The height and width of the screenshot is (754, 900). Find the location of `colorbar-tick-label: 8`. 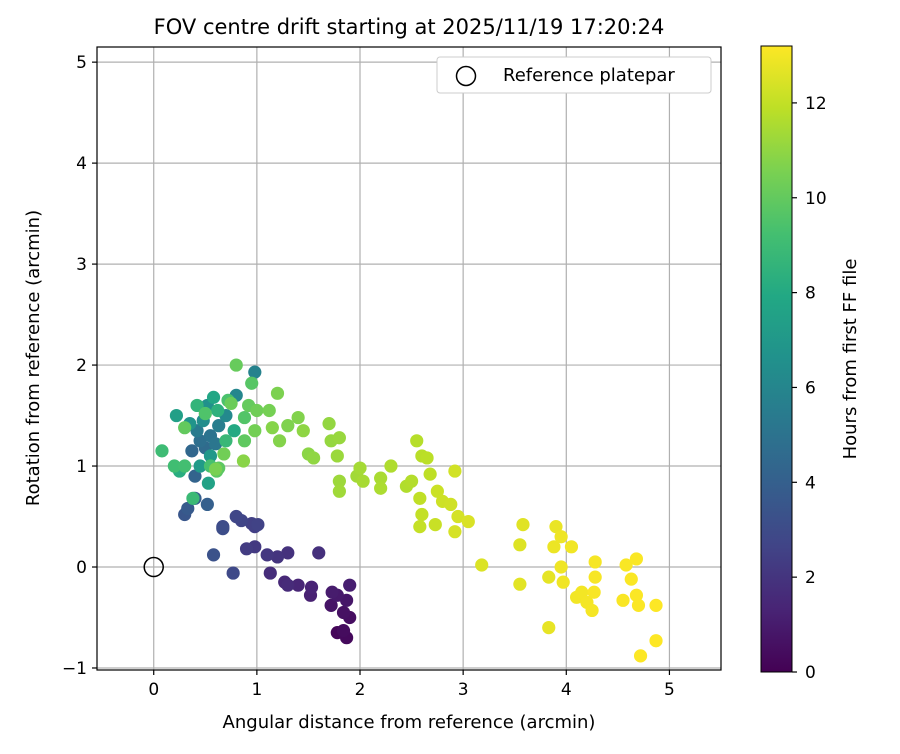

colorbar-tick-label: 8 is located at coordinates (810, 294).